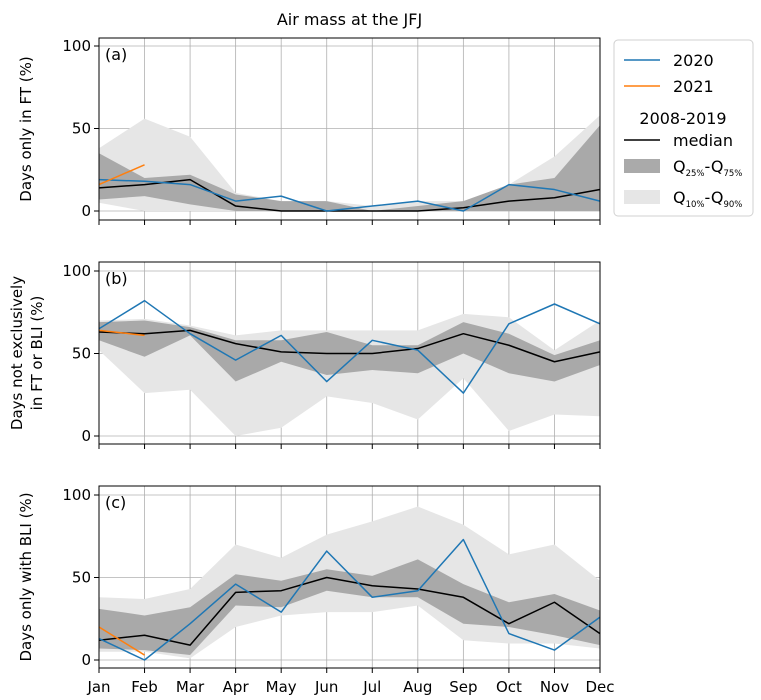  What do you see at coordinates (17, 353) in the screenshot?
I see `y-axis-label: Days not exclusively` at bounding box center [17, 353].